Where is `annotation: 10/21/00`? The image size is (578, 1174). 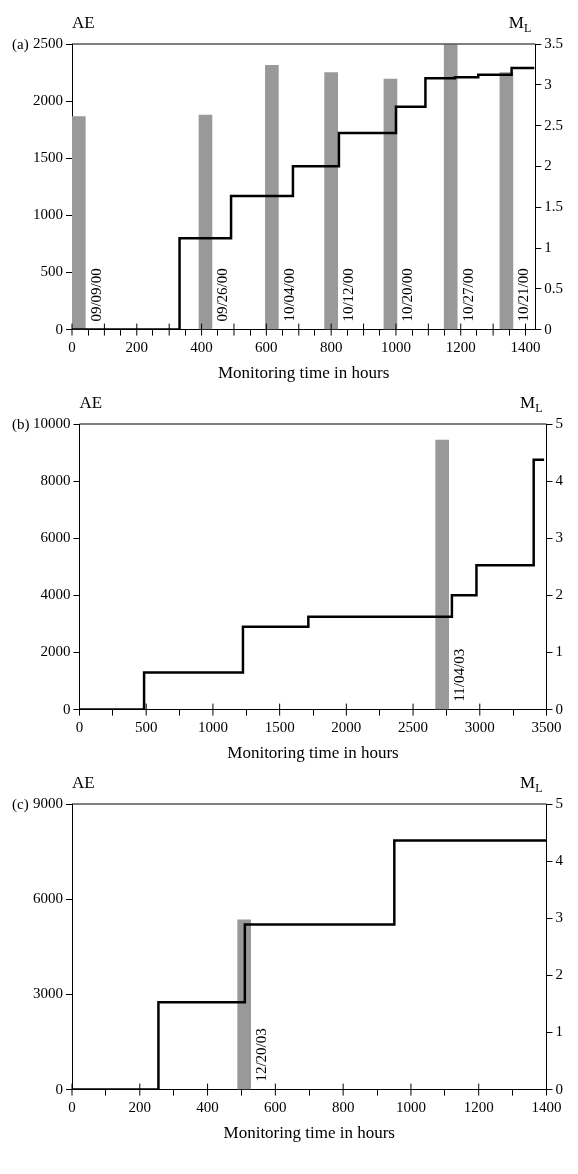 annotation: 10/21/00 is located at coordinates (523, 295).